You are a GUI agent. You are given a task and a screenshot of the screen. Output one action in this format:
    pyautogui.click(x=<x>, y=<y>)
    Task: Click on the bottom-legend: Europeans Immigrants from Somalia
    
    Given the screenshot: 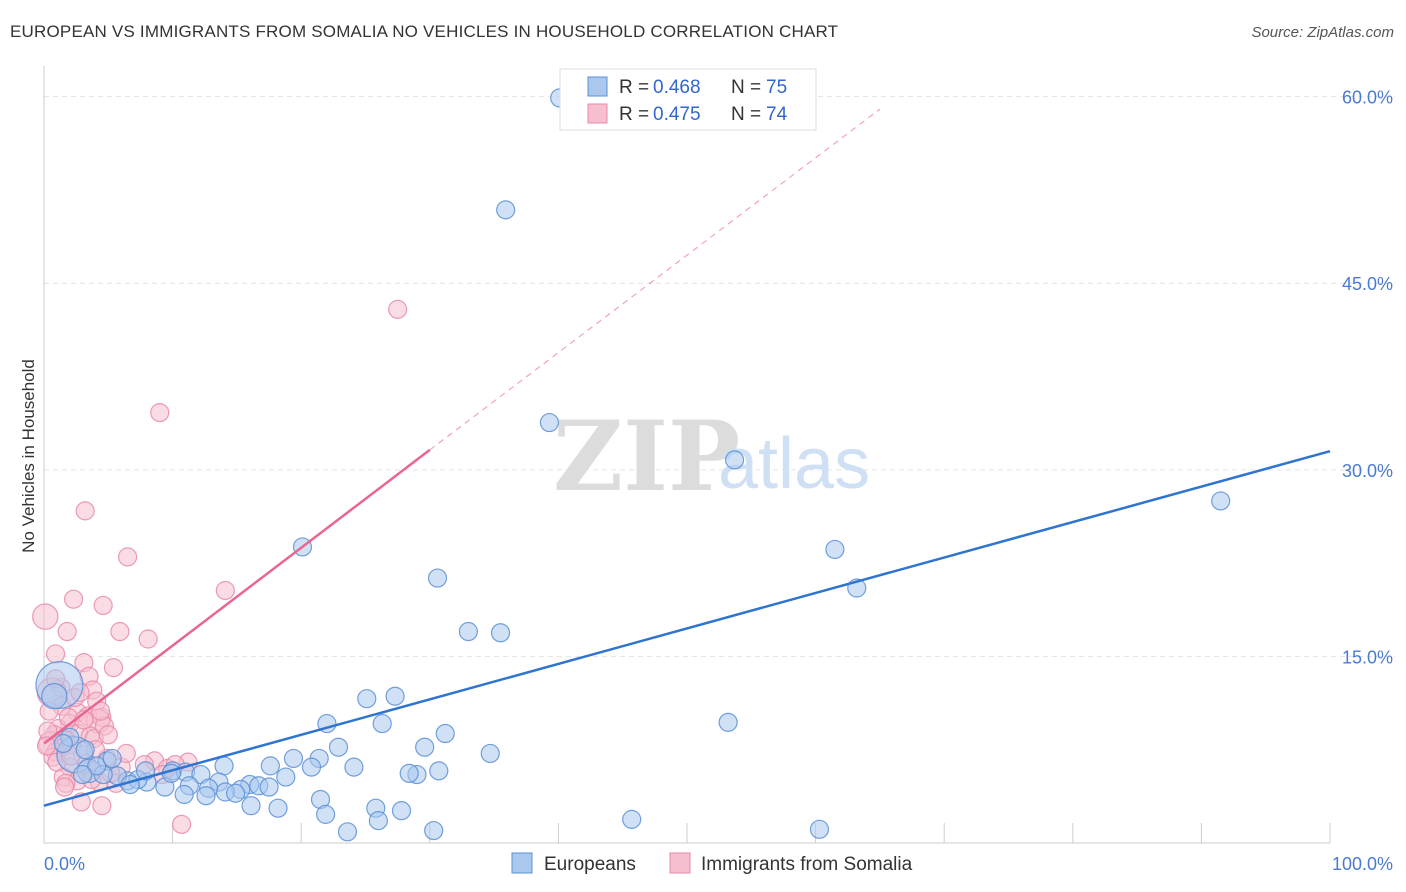 What is the action you would take?
    pyautogui.click(x=712, y=863)
    